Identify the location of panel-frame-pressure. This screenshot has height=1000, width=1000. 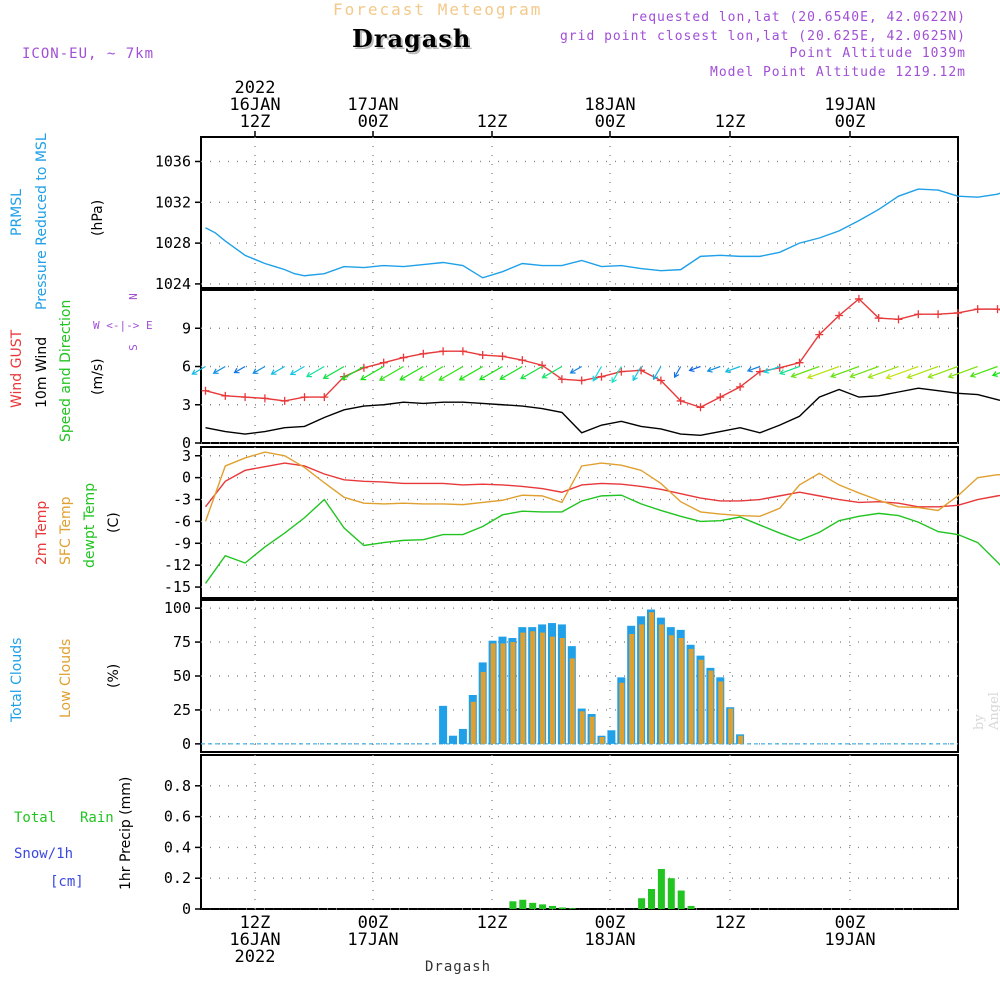
(579, 212).